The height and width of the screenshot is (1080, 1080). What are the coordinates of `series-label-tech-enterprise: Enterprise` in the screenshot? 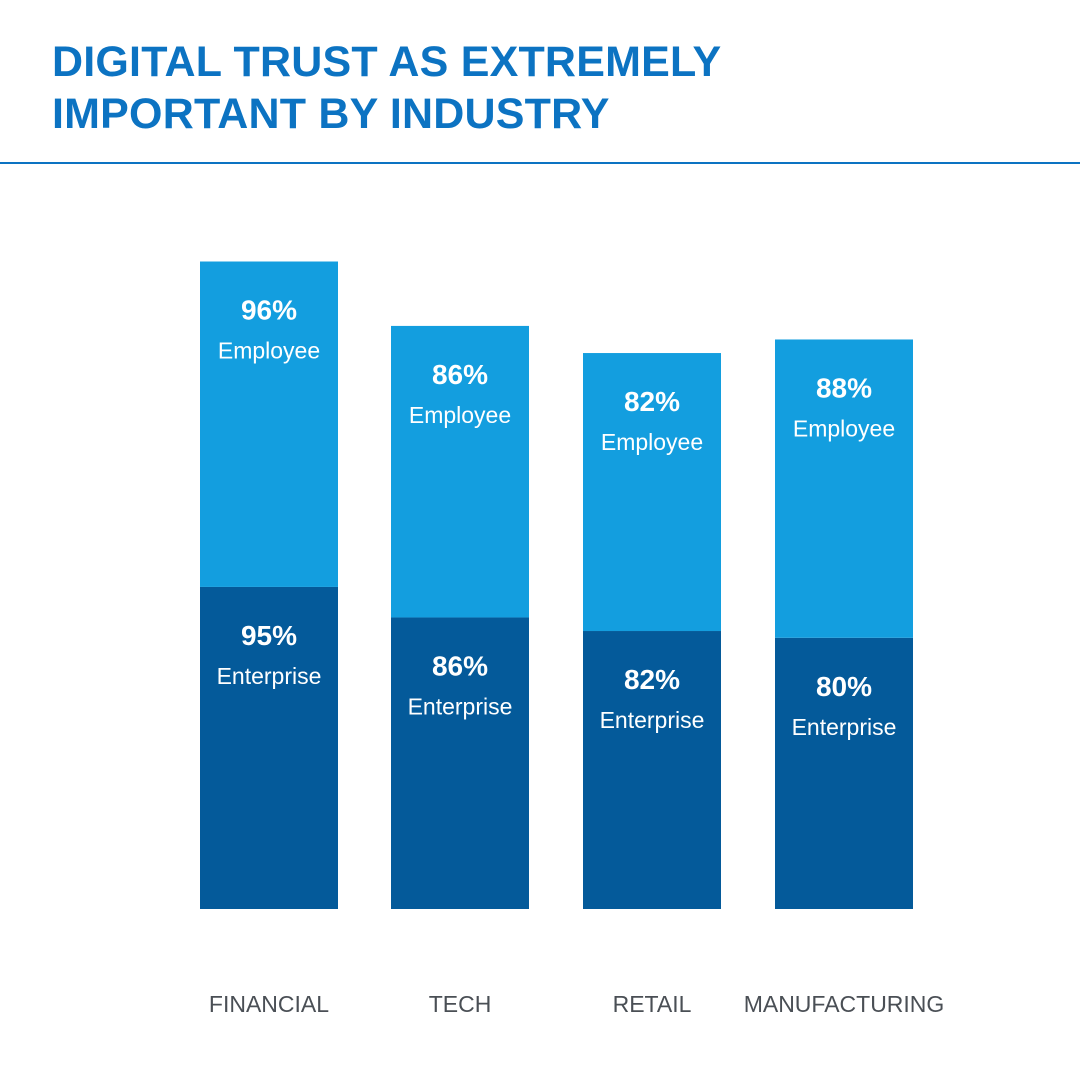 It's located at (460, 706).